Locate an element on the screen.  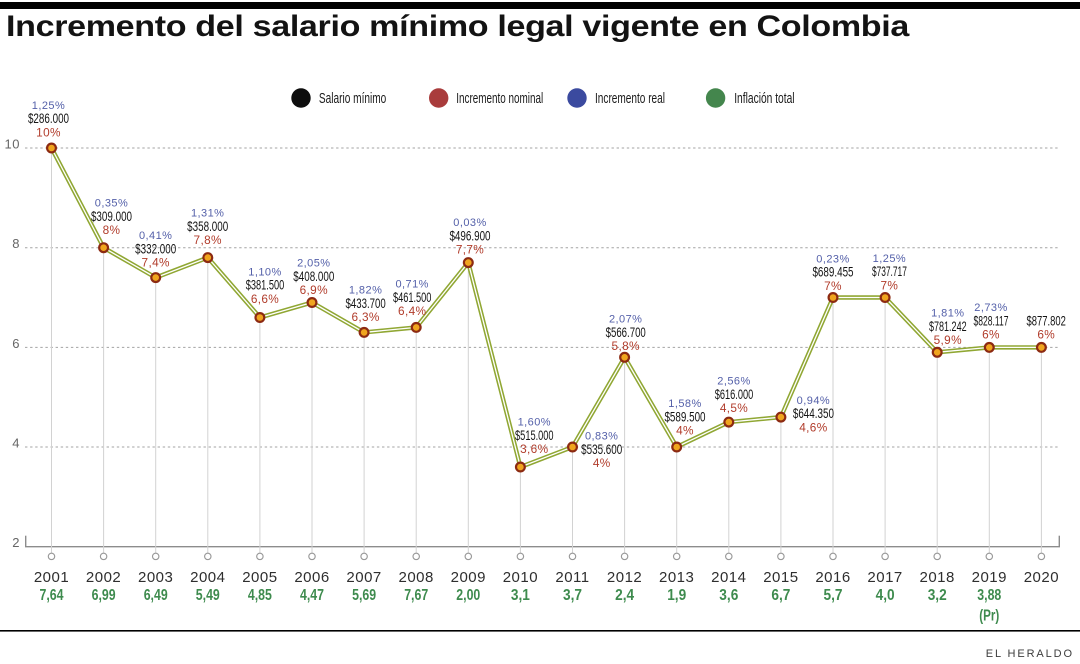
svg-text: 2018 is located at coordinates (937, 577).